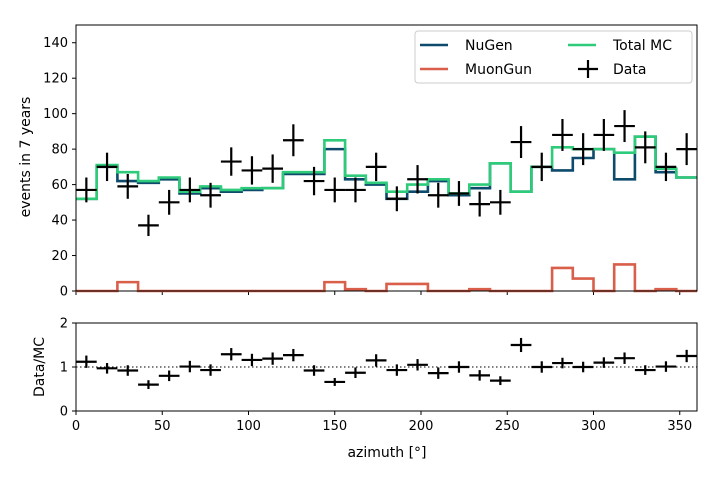  What do you see at coordinates (642, 46) in the screenshot?
I see `legend-label-total-mc: Total MC` at bounding box center [642, 46].